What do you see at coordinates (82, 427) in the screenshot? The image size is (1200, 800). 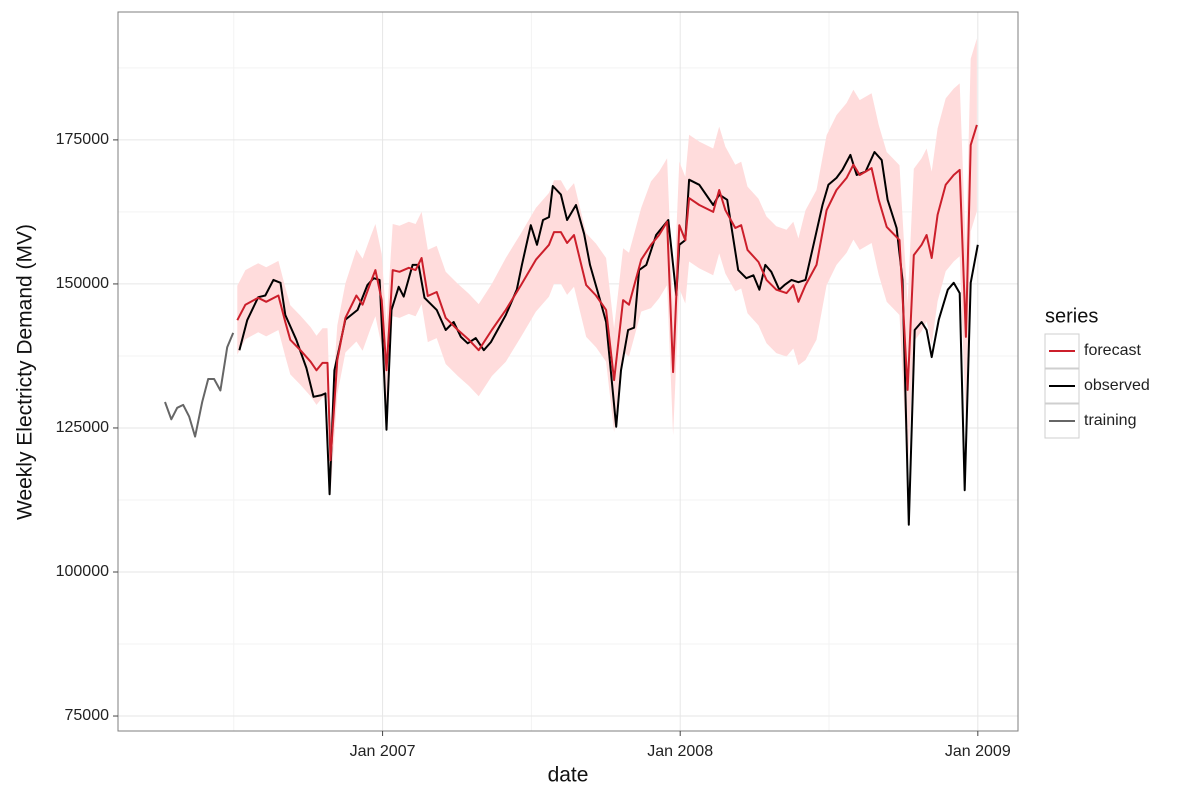 I see `y-tick-label: 125000` at bounding box center [82, 427].